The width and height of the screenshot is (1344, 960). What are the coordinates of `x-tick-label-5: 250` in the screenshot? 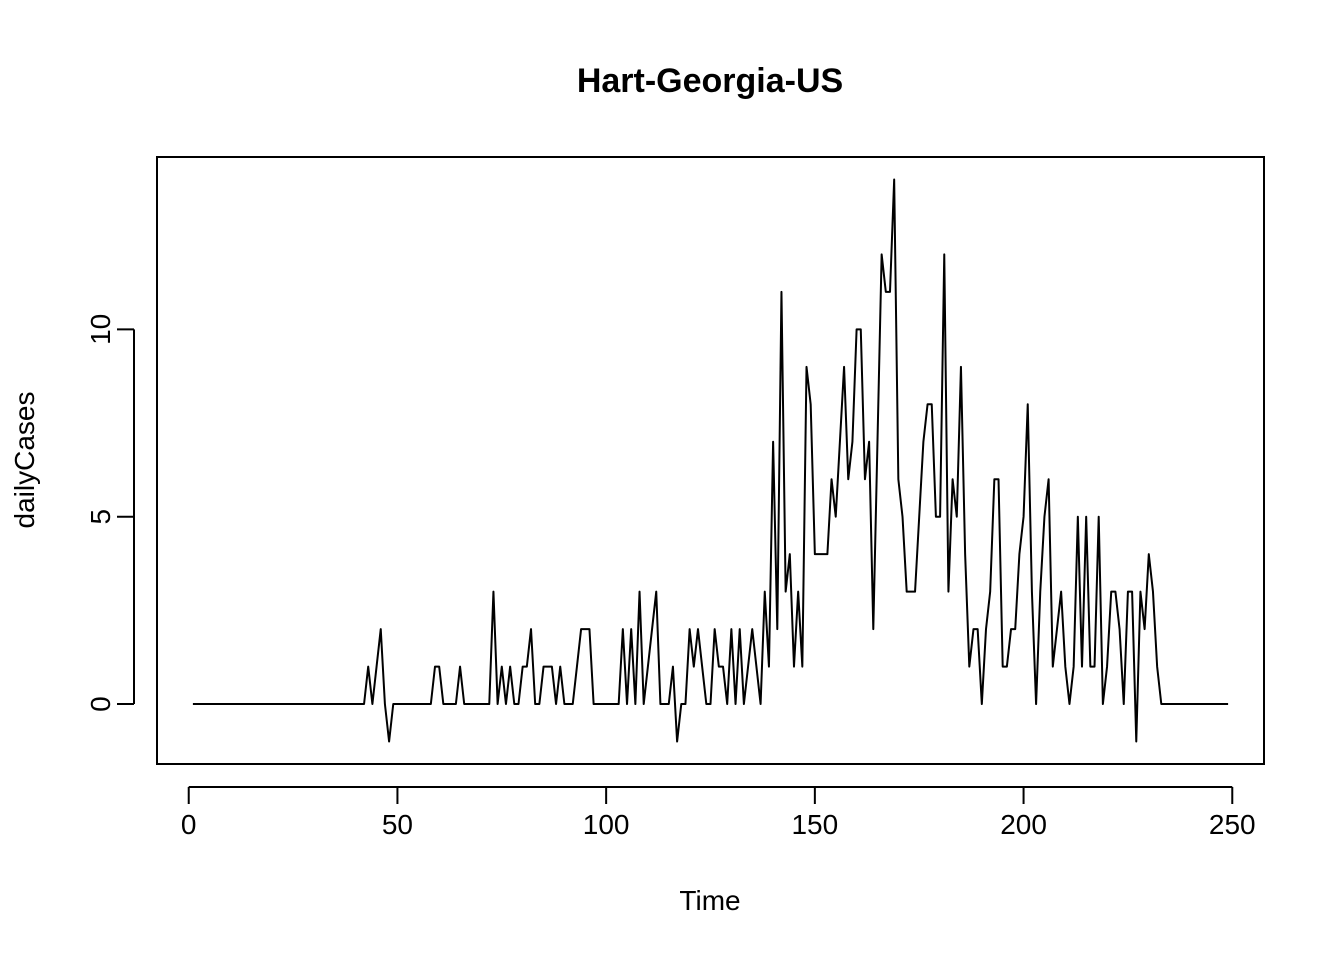 It's located at (1232, 824).